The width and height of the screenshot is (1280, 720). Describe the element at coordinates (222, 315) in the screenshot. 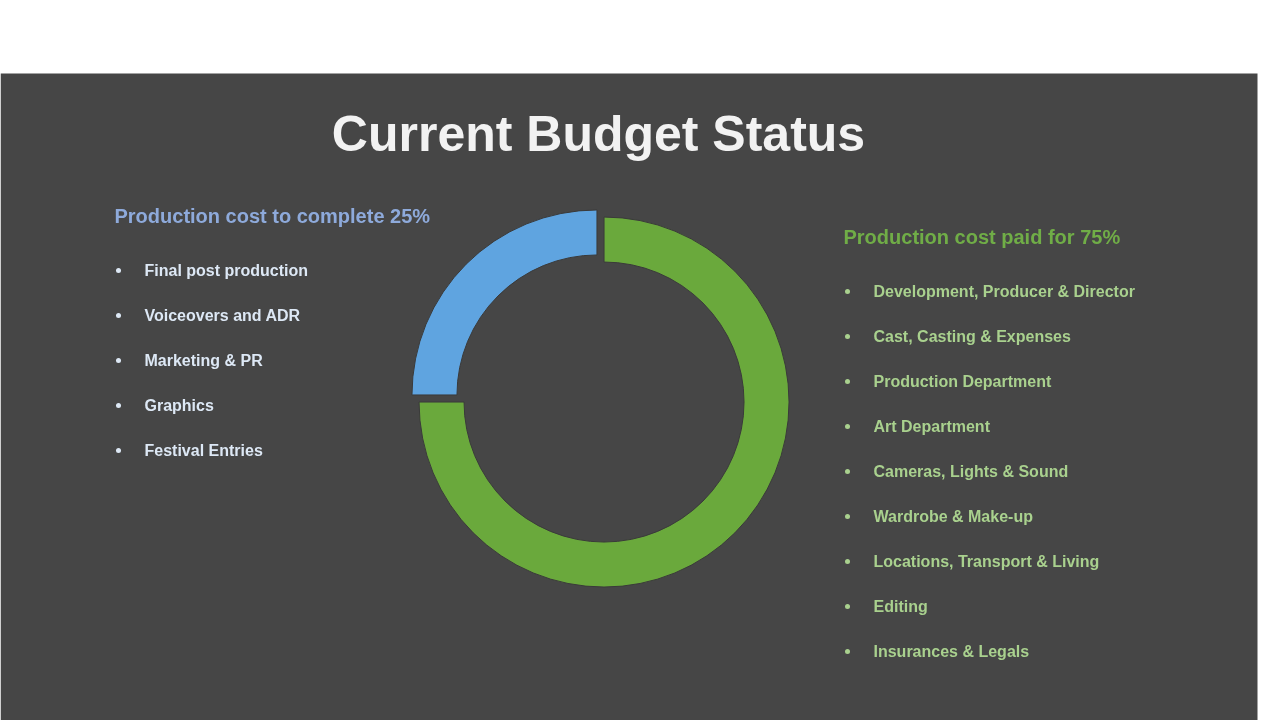

I see `text: Voiceovers and ADR` at that location.